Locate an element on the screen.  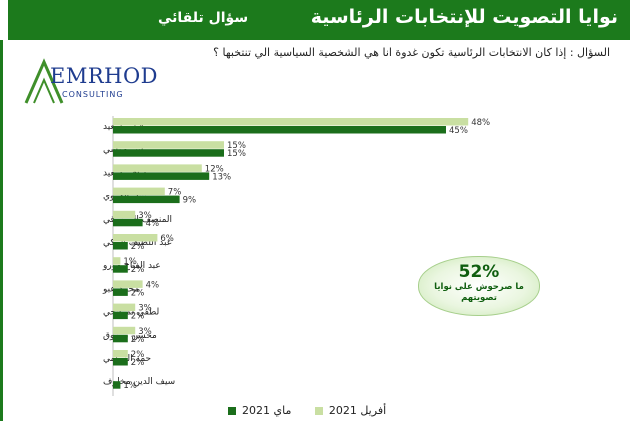
data-label: 9% is located at coordinates (190, 201).